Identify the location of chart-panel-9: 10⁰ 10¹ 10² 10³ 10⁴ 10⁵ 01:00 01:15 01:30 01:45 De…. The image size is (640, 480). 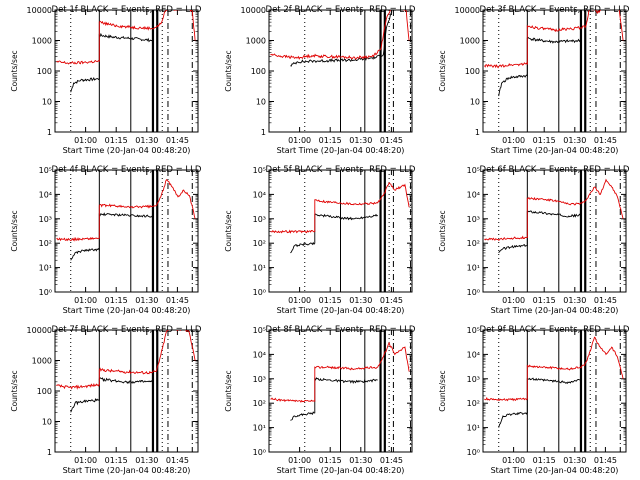
(534, 400).